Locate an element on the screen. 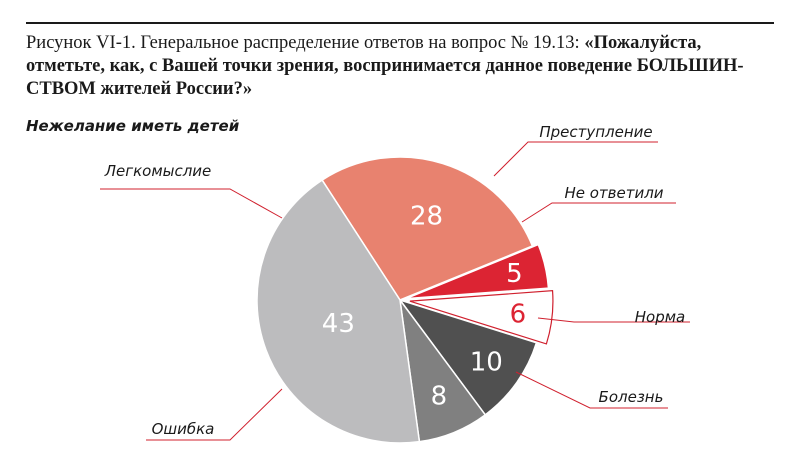 The height and width of the screenshot is (470, 800). slice-value-label: 8 is located at coordinates (439, 396).